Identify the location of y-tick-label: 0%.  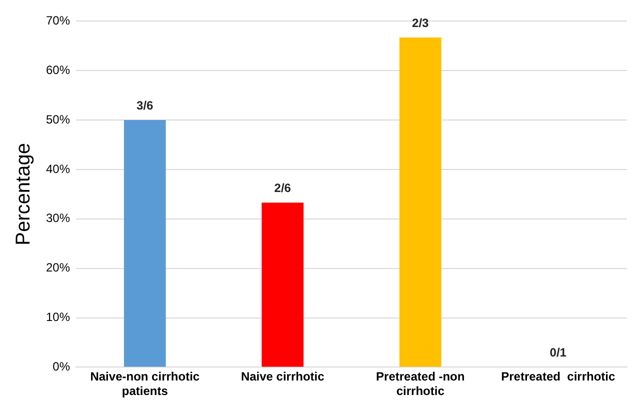
(61, 367).